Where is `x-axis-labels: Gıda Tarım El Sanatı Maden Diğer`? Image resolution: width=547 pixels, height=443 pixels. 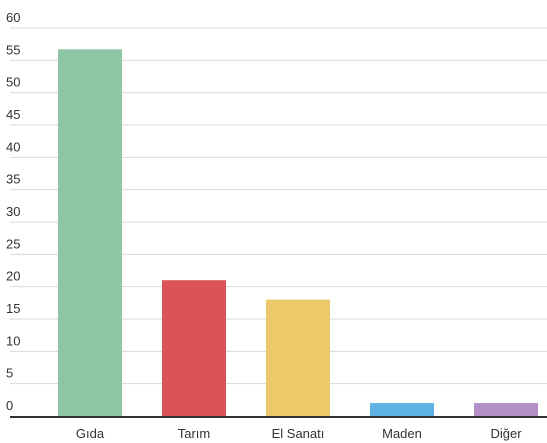 x-axis-labels: Gıda Tarım El Sanatı Maden Diğer is located at coordinates (299, 433).